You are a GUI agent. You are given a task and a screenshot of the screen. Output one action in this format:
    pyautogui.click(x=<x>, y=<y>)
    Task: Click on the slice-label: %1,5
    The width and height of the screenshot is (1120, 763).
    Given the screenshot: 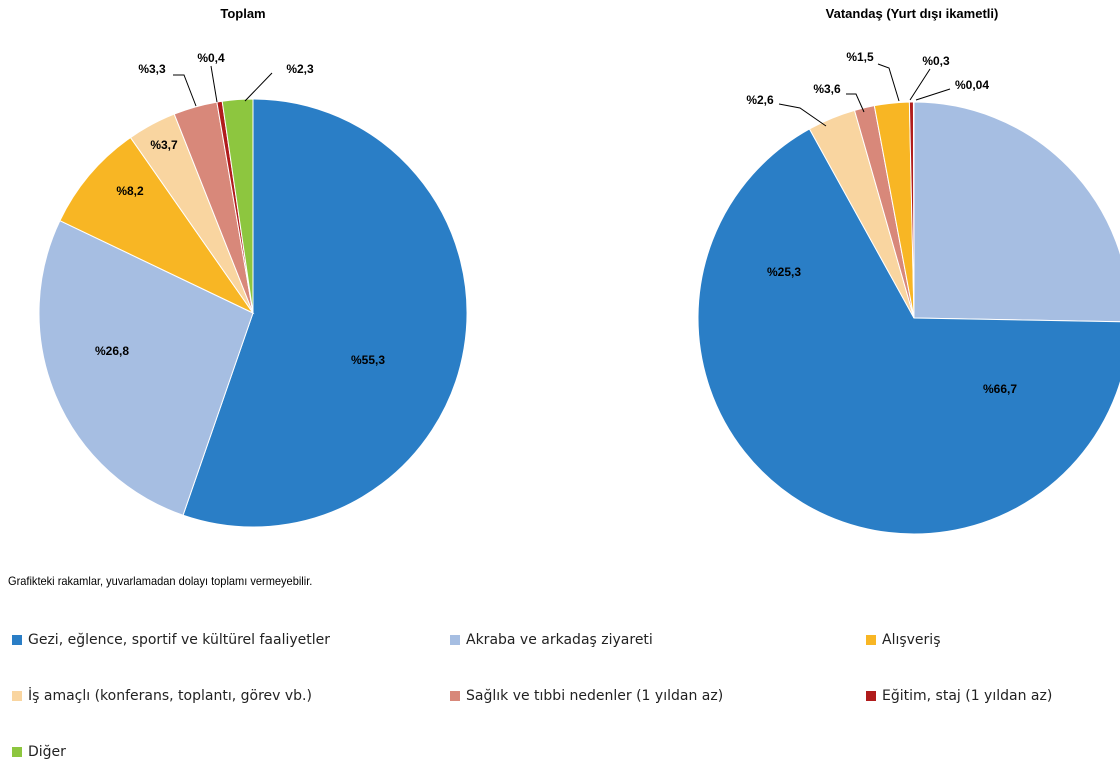 What is the action you would take?
    pyautogui.click(x=860, y=57)
    